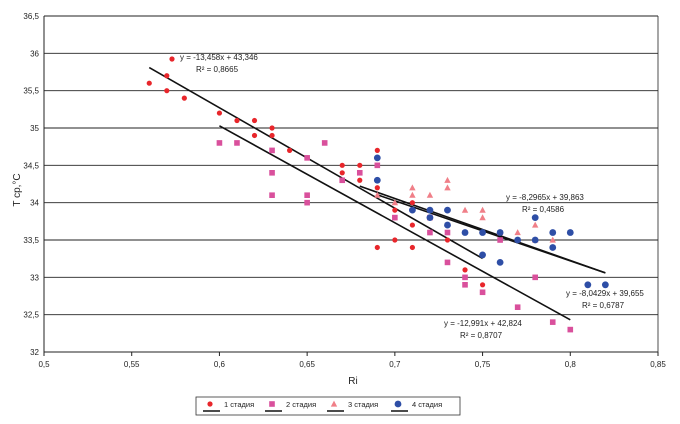  I want to click on legend-label: 3 стадия, so click(363, 404).